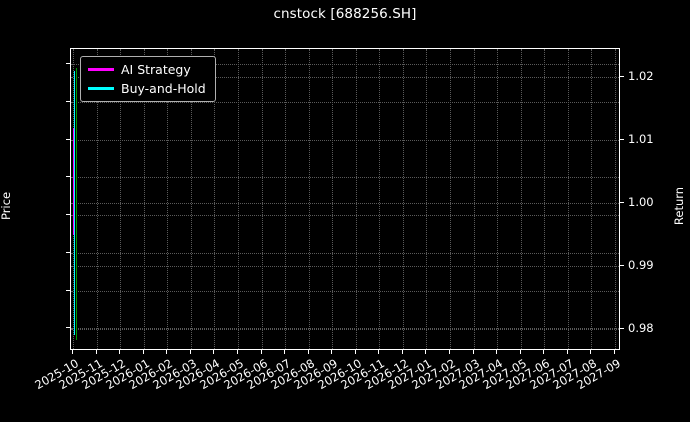 The image size is (690, 422). What do you see at coordinates (73, 181) in the screenshot?
I see `series-line-ai-strategy` at bounding box center [73, 181].